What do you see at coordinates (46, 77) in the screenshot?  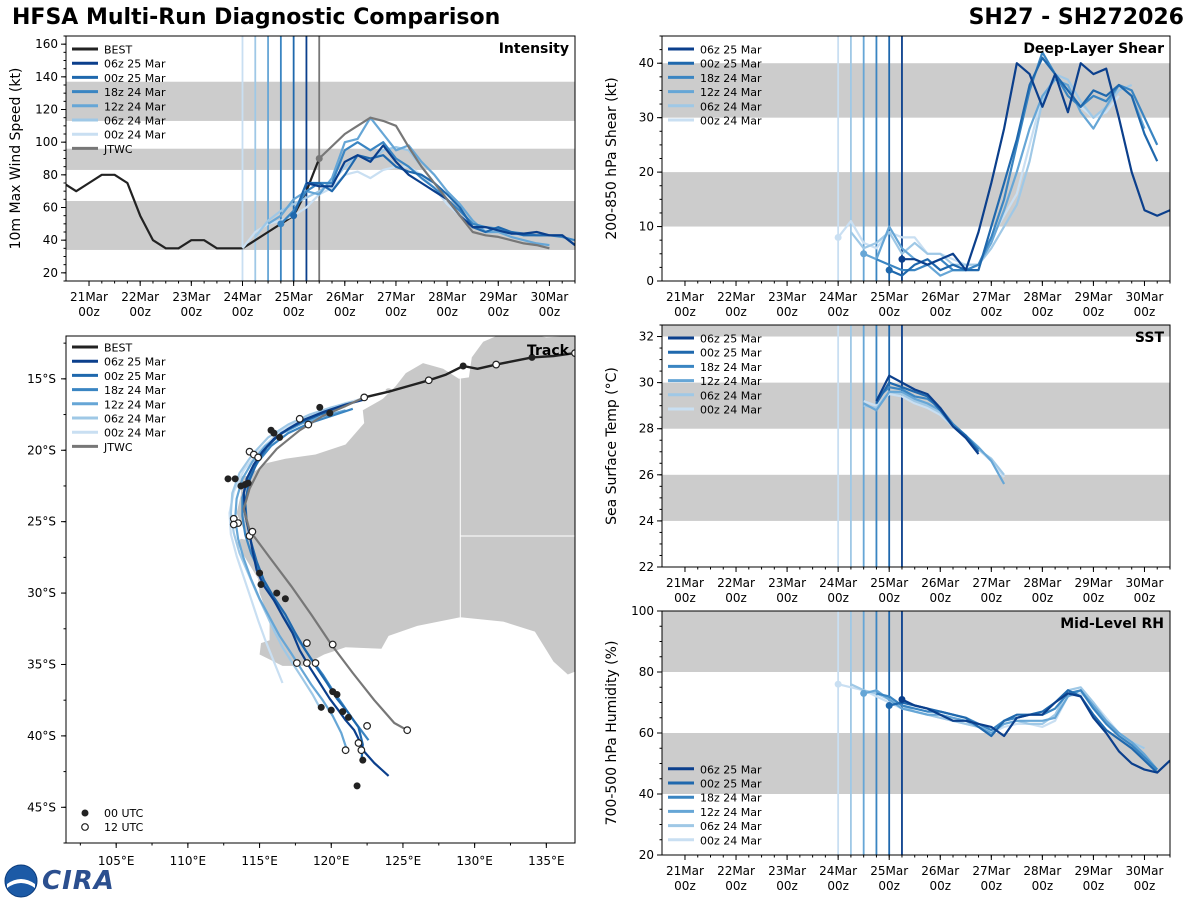 I see `intensity-ytick-label: 140` at bounding box center [46, 77].